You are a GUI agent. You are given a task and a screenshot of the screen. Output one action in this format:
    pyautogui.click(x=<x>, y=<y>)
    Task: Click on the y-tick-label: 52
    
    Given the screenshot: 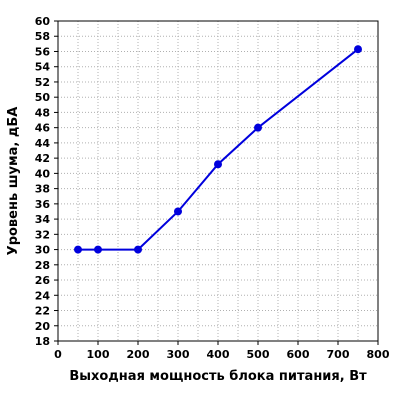 What is the action you would take?
    pyautogui.click(x=42, y=82)
    